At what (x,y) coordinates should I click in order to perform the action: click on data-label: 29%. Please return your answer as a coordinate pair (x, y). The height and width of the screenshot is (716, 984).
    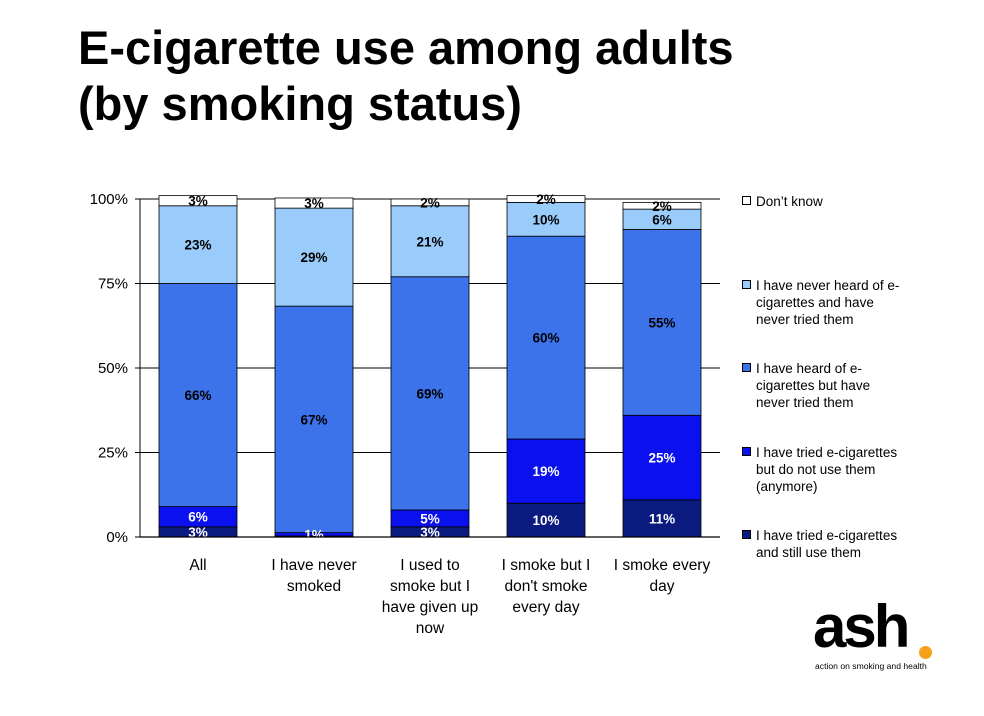
    Looking at the image, I should click on (313, 257).